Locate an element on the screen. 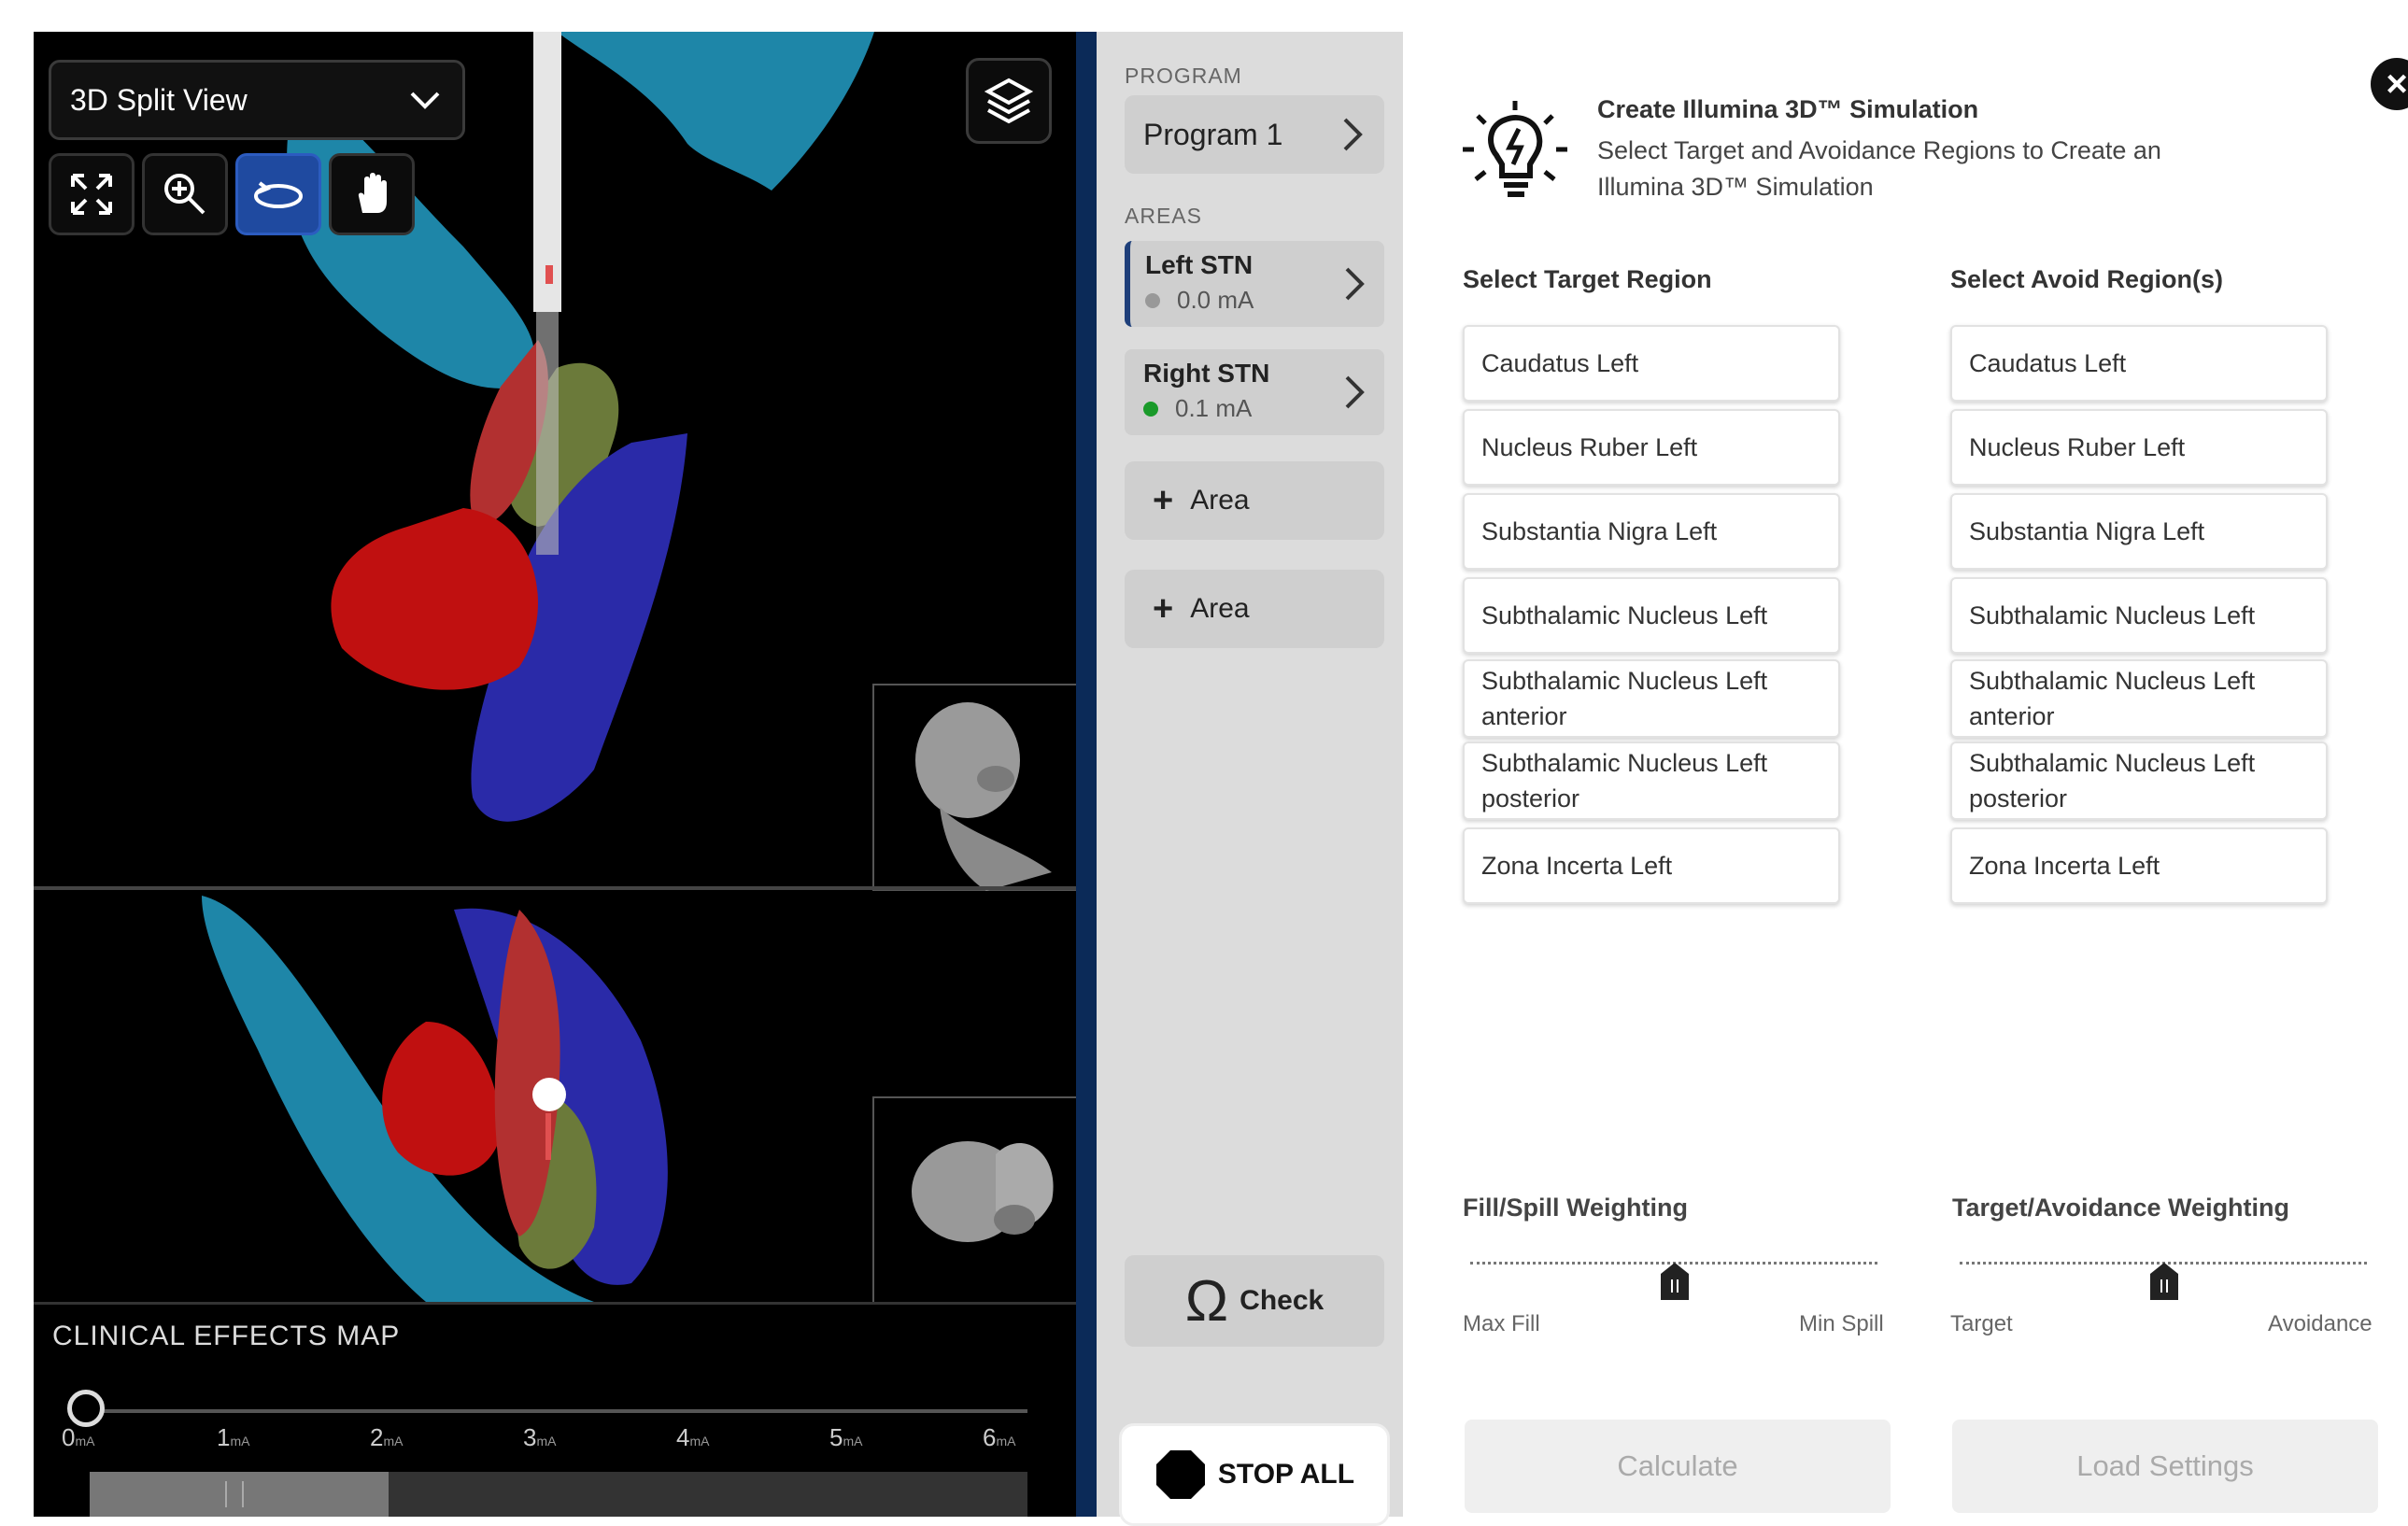  area-item-right-stn: Right STN 0.1 mA is located at coordinates (1254, 392).